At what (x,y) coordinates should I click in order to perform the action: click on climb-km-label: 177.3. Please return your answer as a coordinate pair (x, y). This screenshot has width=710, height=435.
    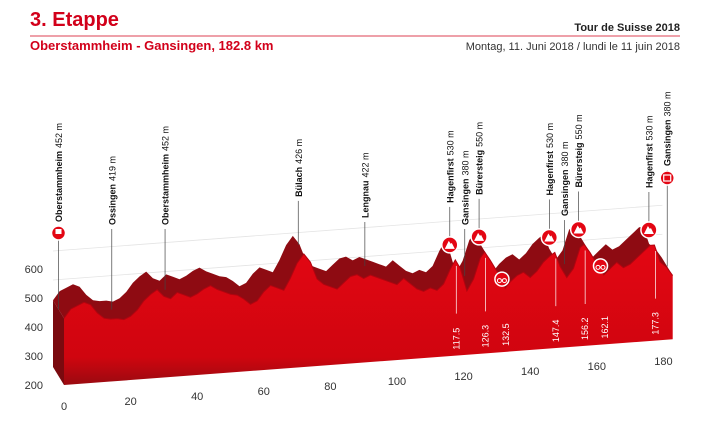
    Looking at the image, I should click on (655, 323).